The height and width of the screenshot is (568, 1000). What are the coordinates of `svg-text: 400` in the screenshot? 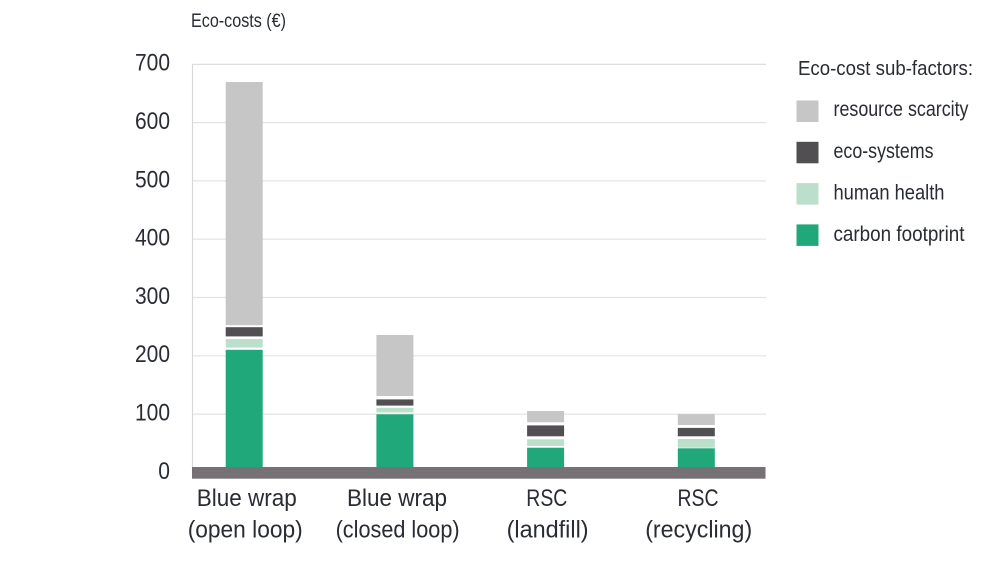 It's located at (152, 238).